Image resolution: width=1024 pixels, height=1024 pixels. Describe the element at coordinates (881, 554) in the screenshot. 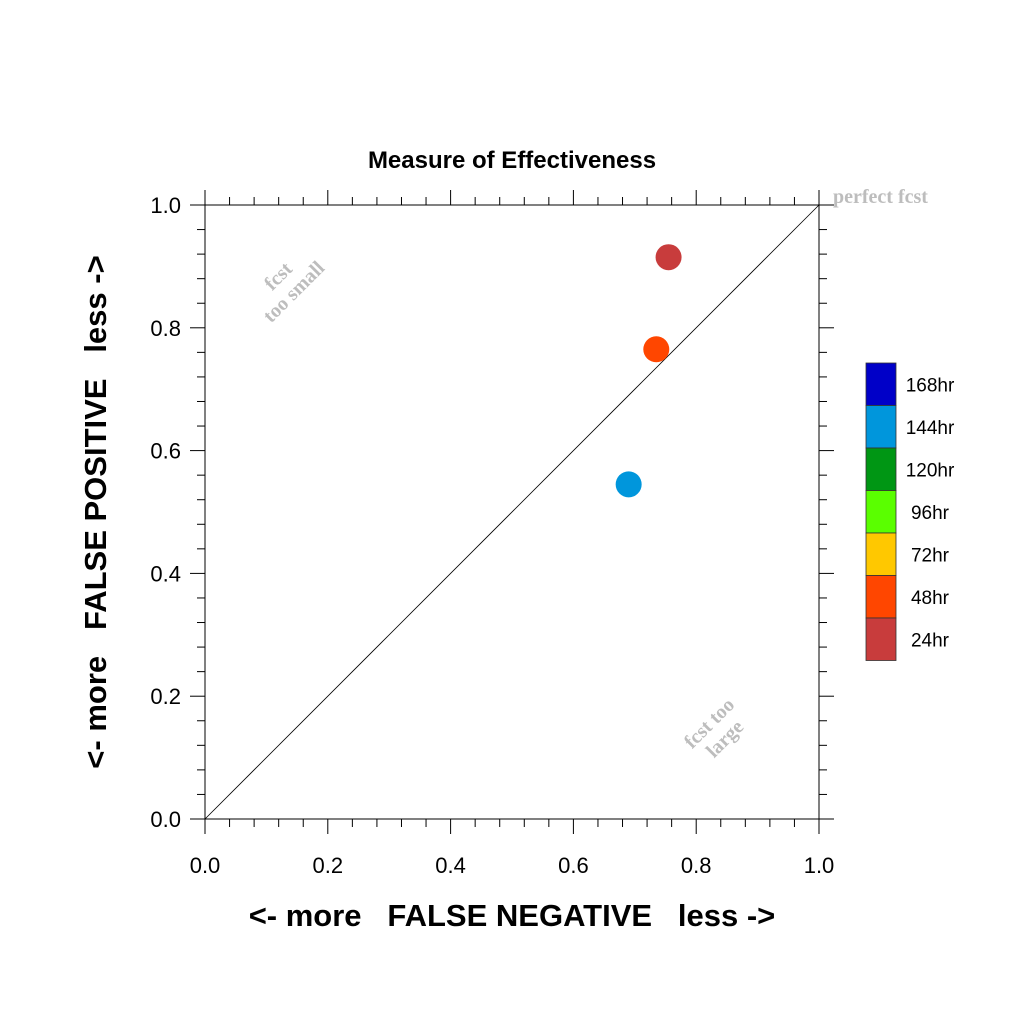

I see `legend-swatch-72hr` at that location.